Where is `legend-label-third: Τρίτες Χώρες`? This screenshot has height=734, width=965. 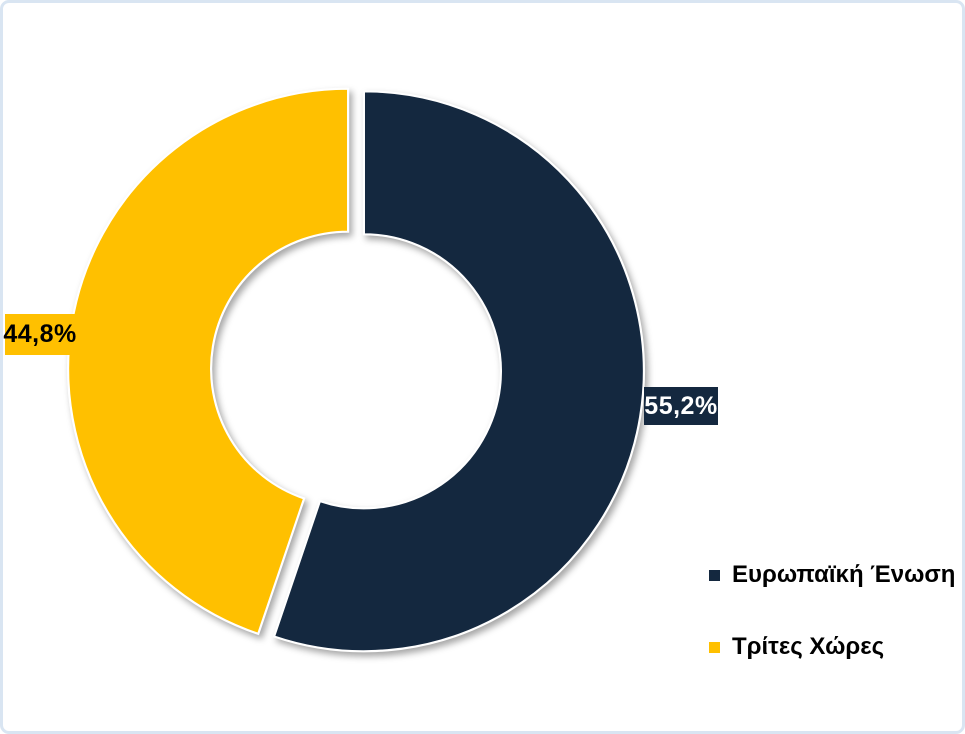
legend-label-third: Τρίτες Χώρες is located at coordinates (808, 646).